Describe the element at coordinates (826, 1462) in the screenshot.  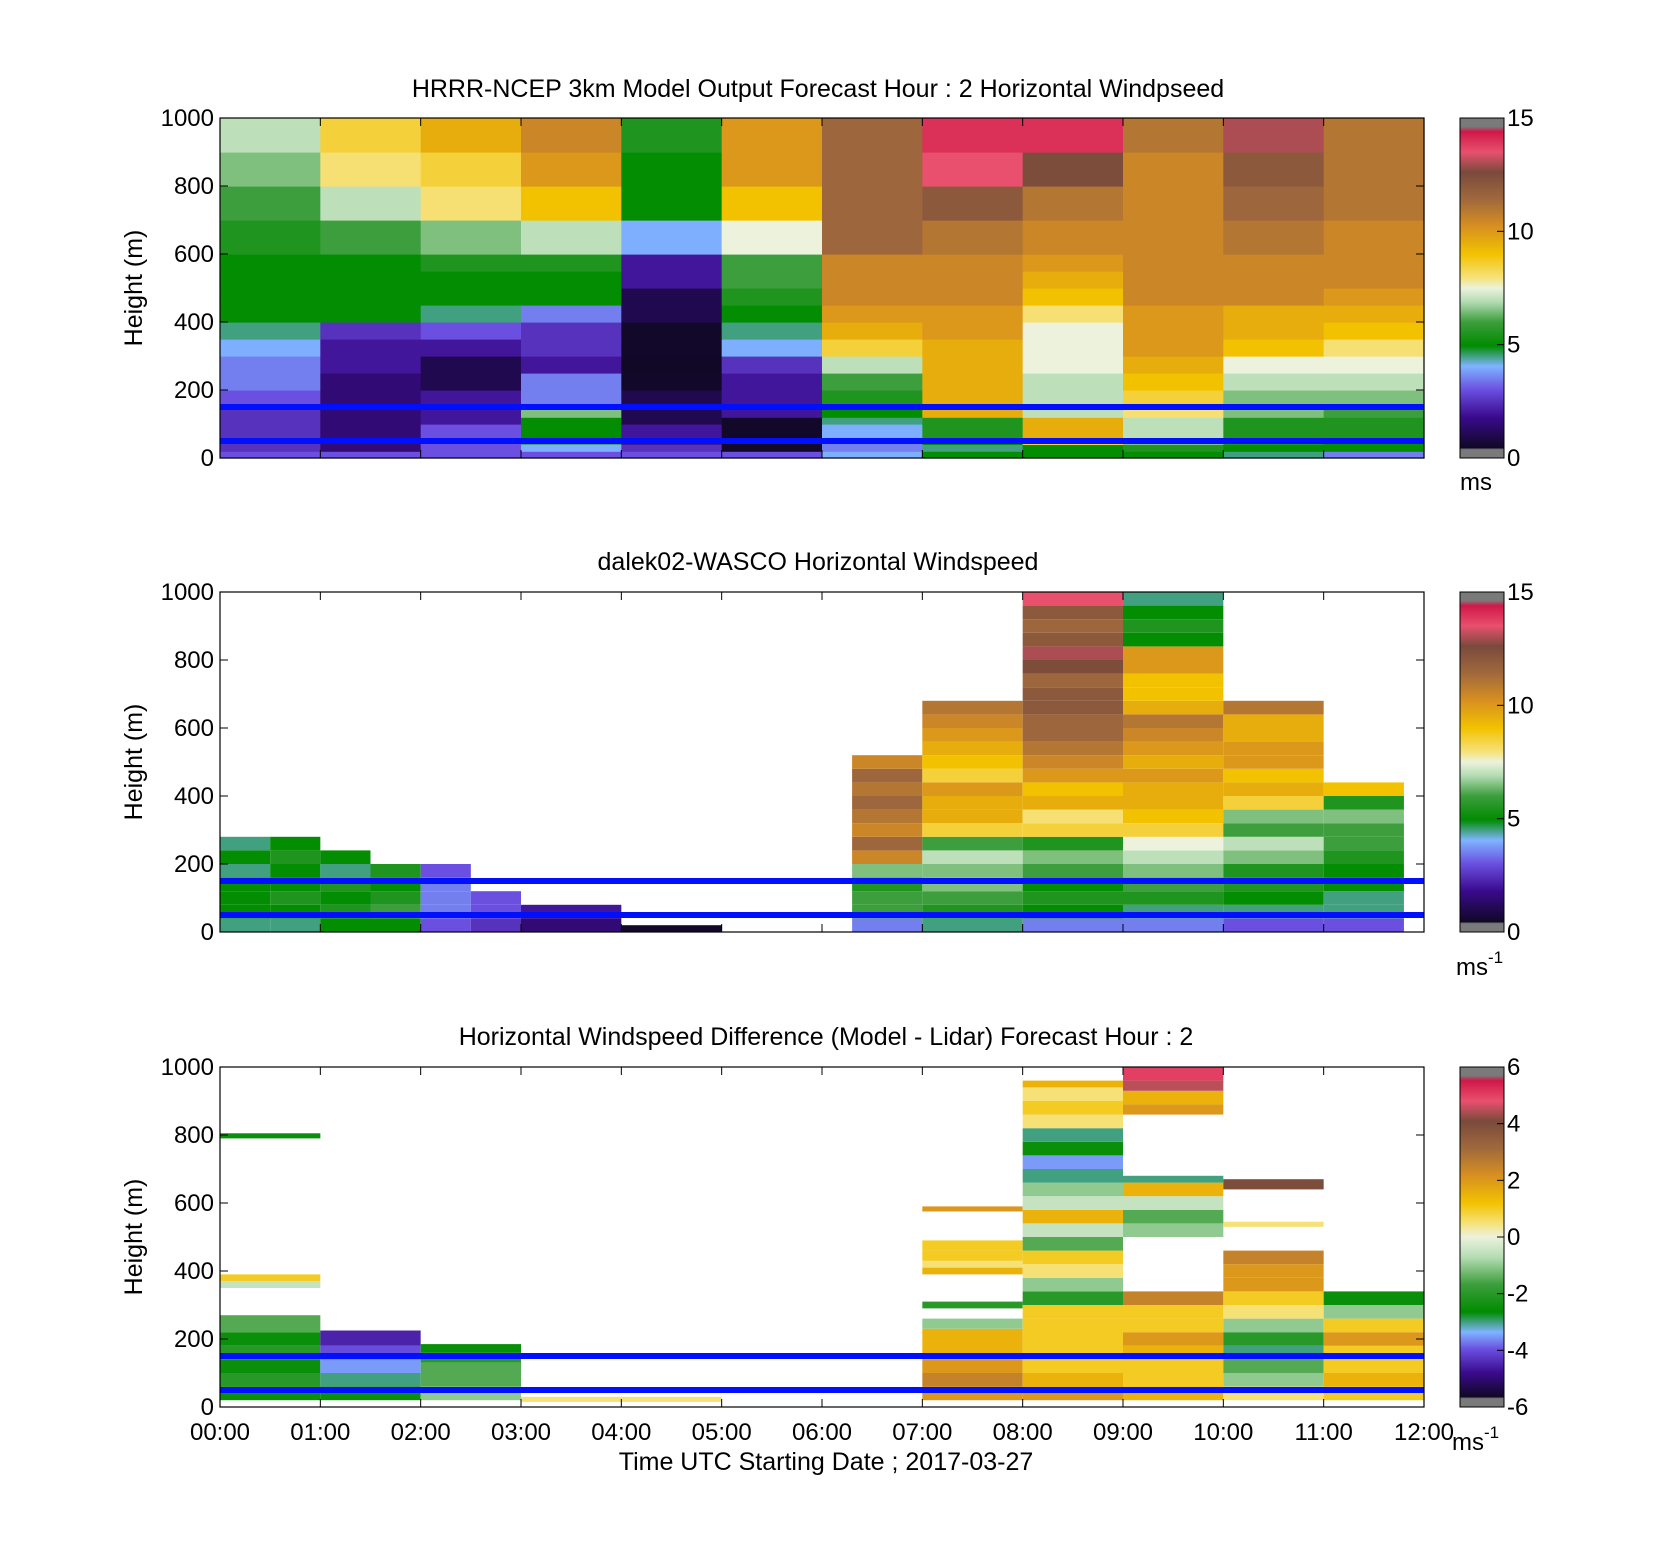
I see `x-axis-label: Time UTC Starting Date ; 2017-03-27` at that location.